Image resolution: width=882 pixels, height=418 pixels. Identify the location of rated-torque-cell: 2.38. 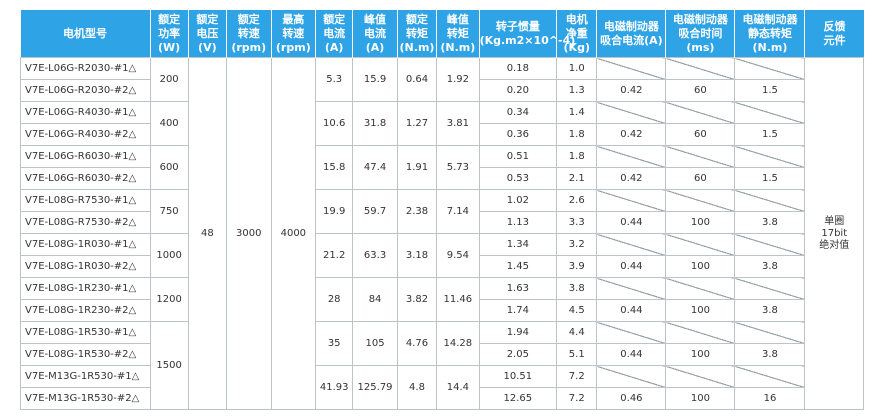
(417, 211).